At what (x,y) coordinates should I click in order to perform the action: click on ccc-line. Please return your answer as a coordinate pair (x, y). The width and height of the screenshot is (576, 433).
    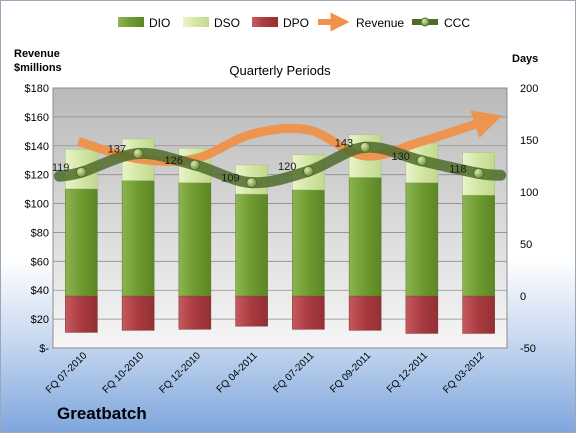
    Looking at the image, I should click on (280, 165).